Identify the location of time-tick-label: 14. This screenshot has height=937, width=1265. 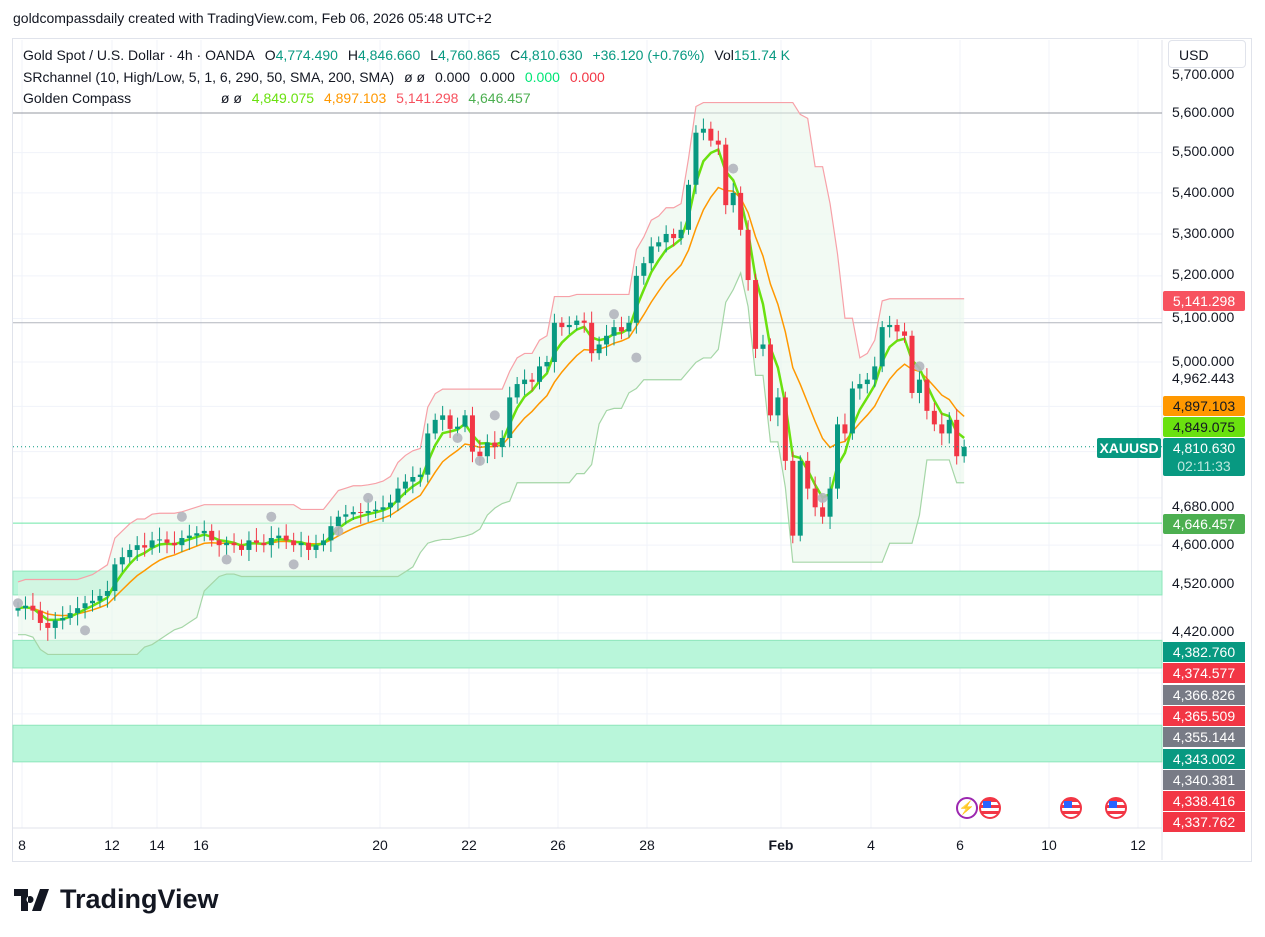
(157, 845).